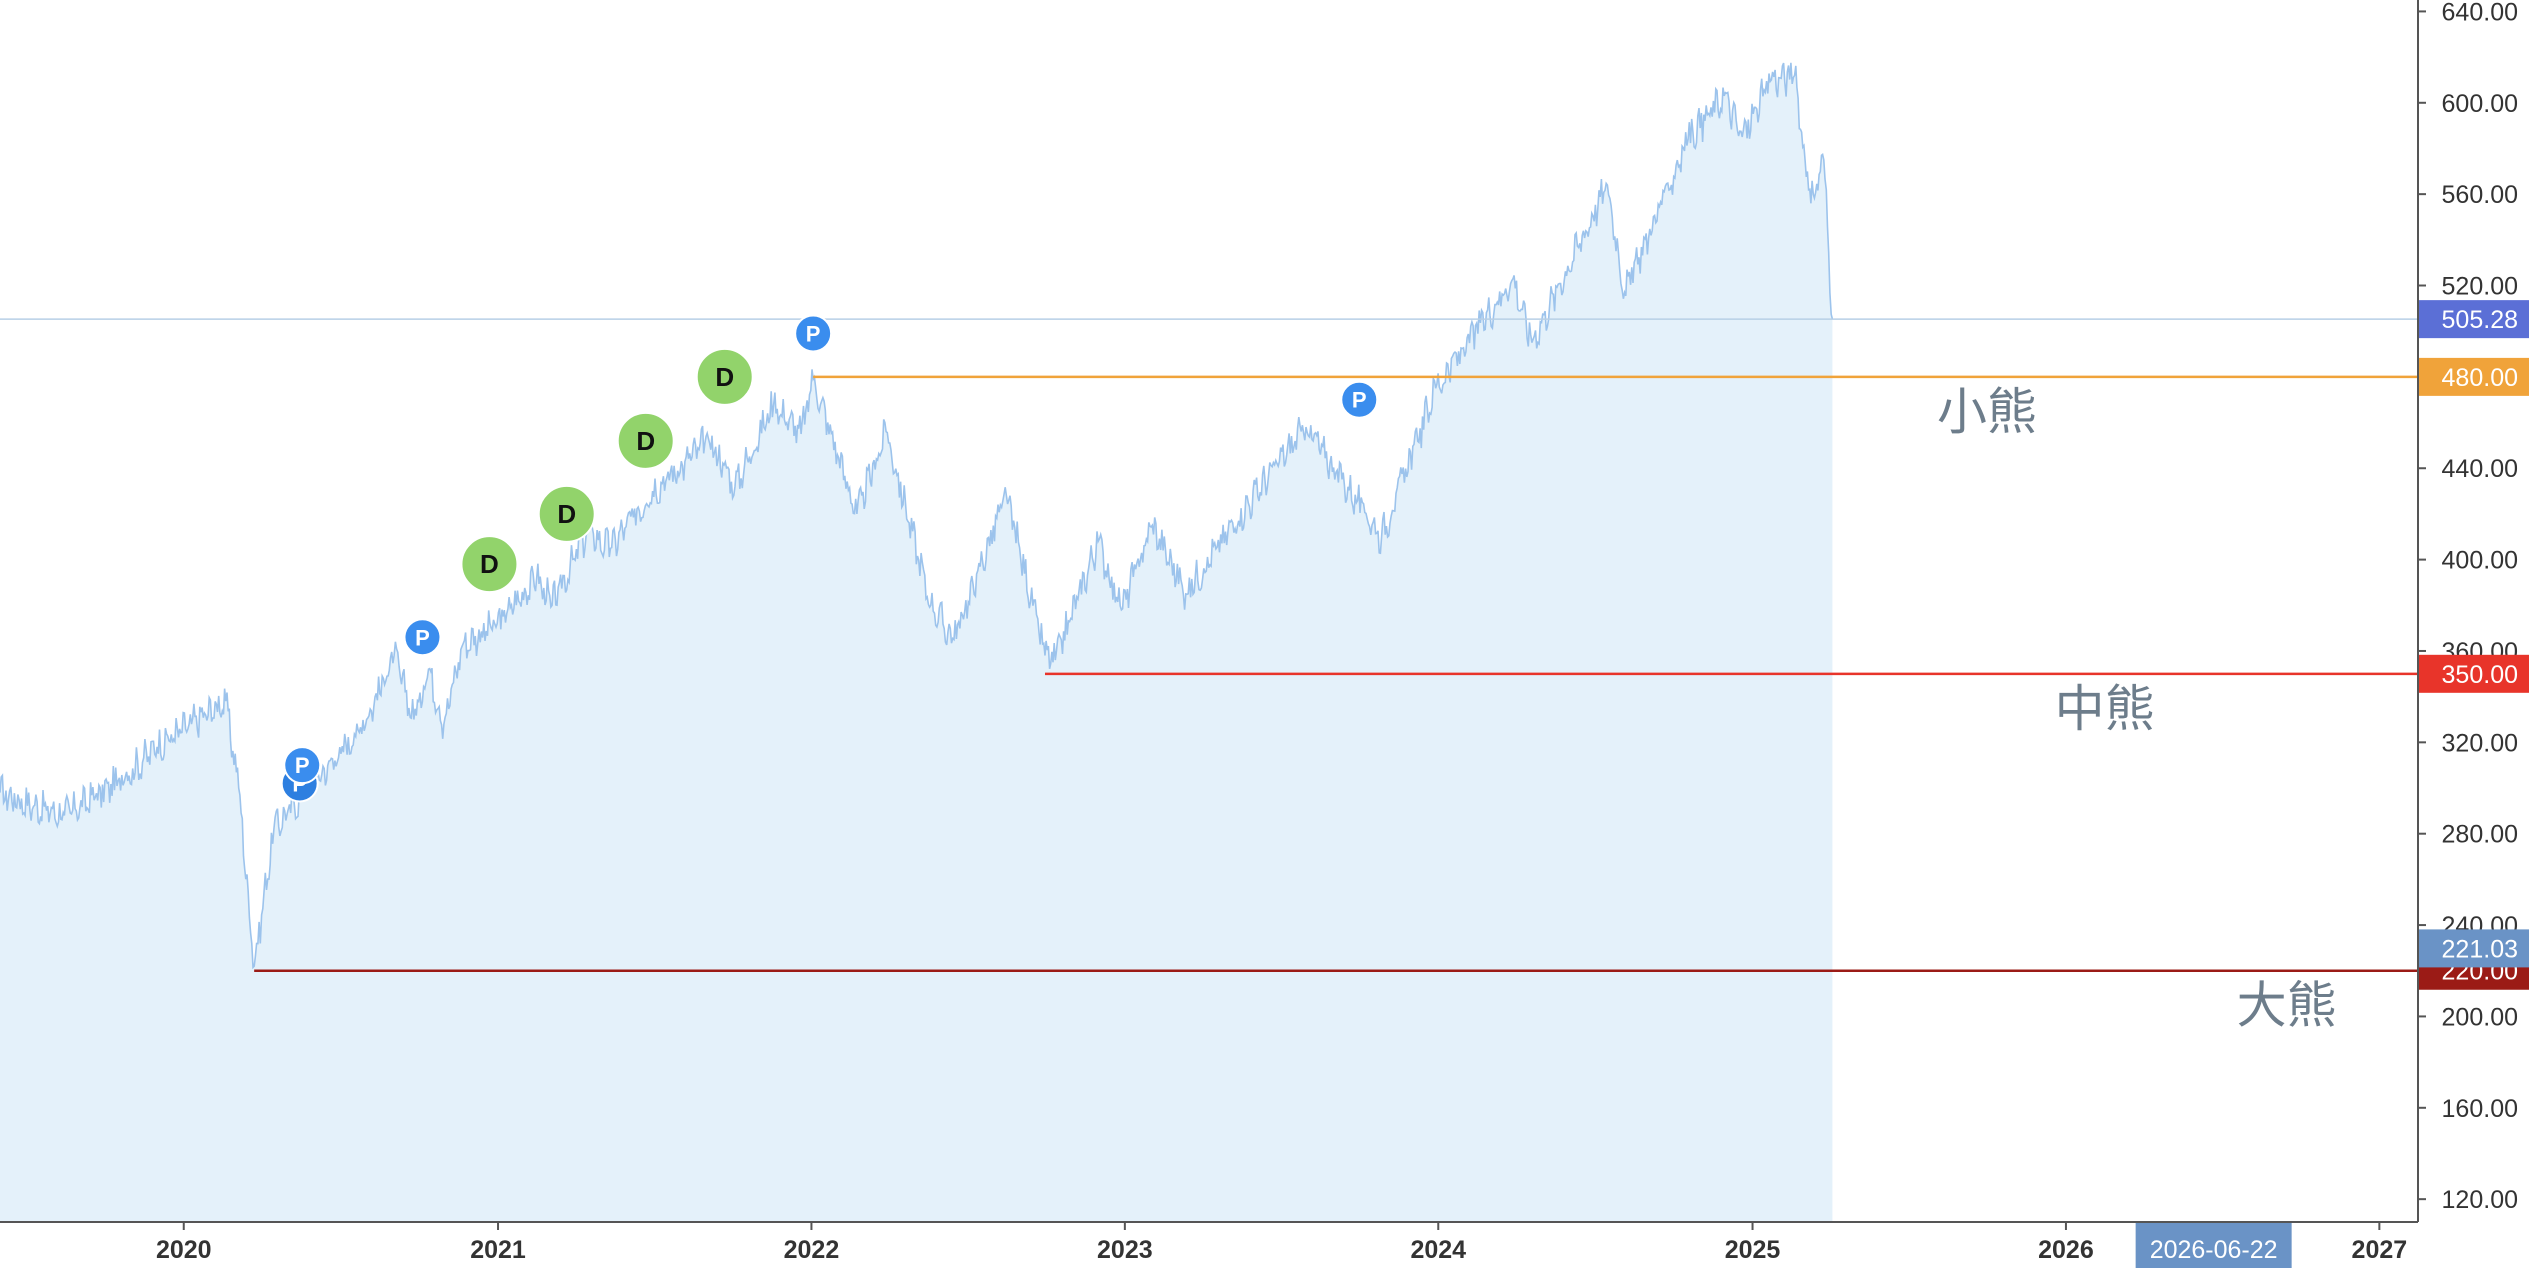  Describe the element at coordinates (2480, 743) in the screenshot. I see `y-tick-label: 320.00` at that location.